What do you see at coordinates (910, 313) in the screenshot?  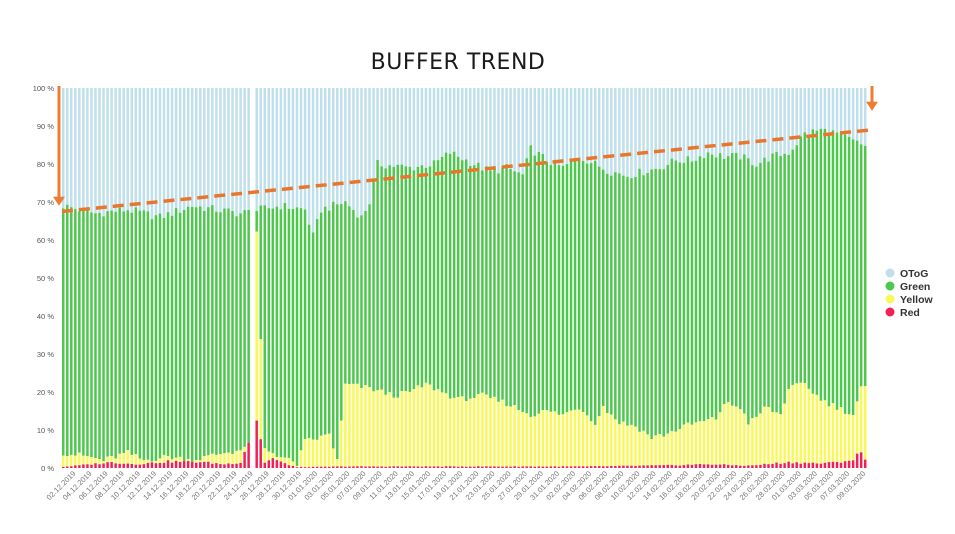 I see `legend-label: Red` at bounding box center [910, 313].